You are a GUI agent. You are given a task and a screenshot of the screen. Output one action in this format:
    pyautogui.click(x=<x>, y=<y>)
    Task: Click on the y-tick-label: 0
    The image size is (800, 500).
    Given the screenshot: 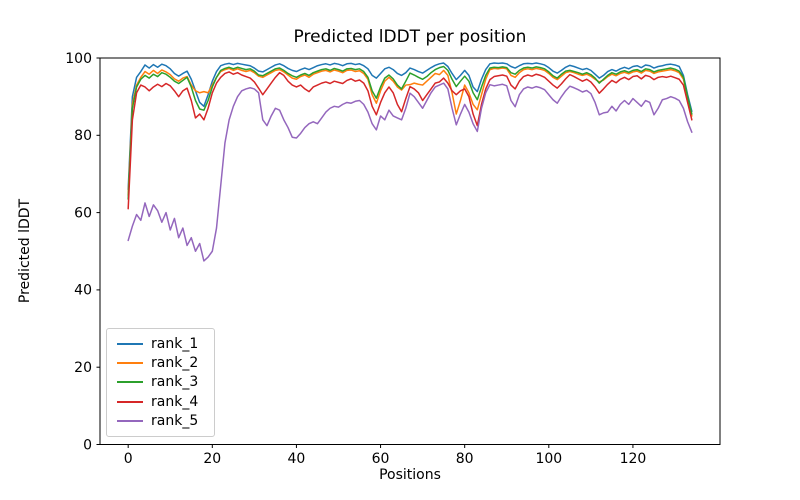 What is the action you would take?
    pyautogui.click(x=87, y=445)
    